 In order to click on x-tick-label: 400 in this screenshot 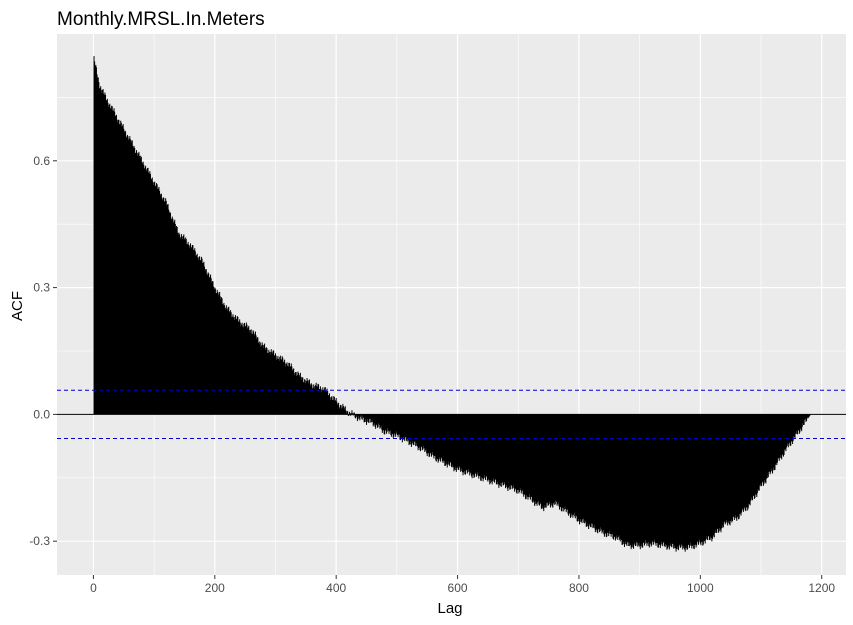, I will do `click(336, 588)`.